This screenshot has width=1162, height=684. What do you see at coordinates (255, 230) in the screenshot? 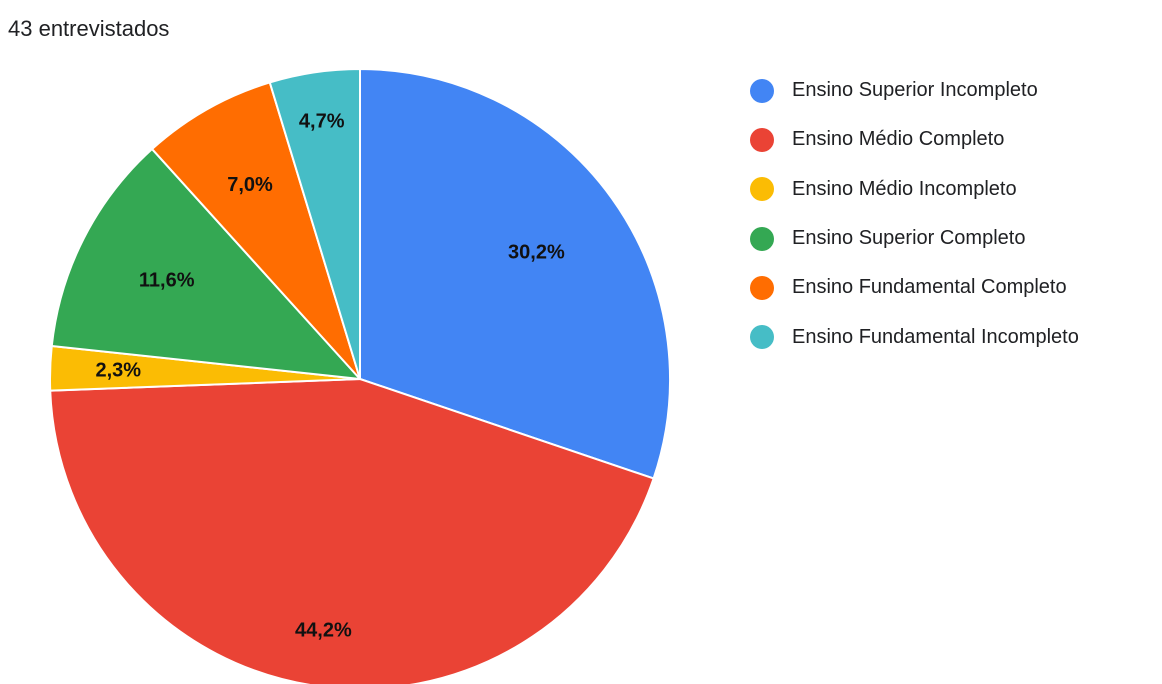
I see `pie-slice-fundamental-completo` at bounding box center [255, 230].